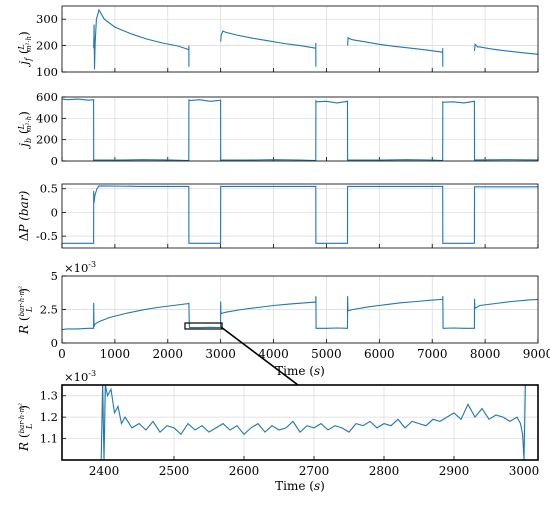 This screenshot has height=507, width=550. What do you see at coordinates (47, 19) in the screenshot?
I see `ytick-label-jf-2: 300` at bounding box center [47, 19].